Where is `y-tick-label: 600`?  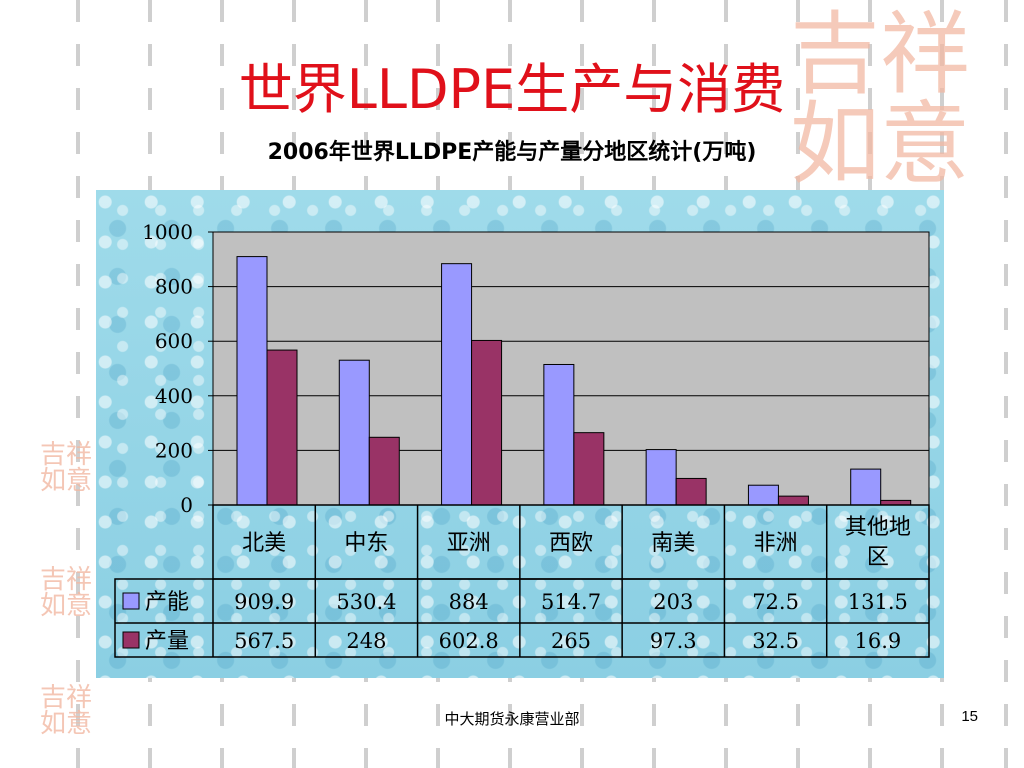
y-tick-label: 600 is located at coordinates (174, 341).